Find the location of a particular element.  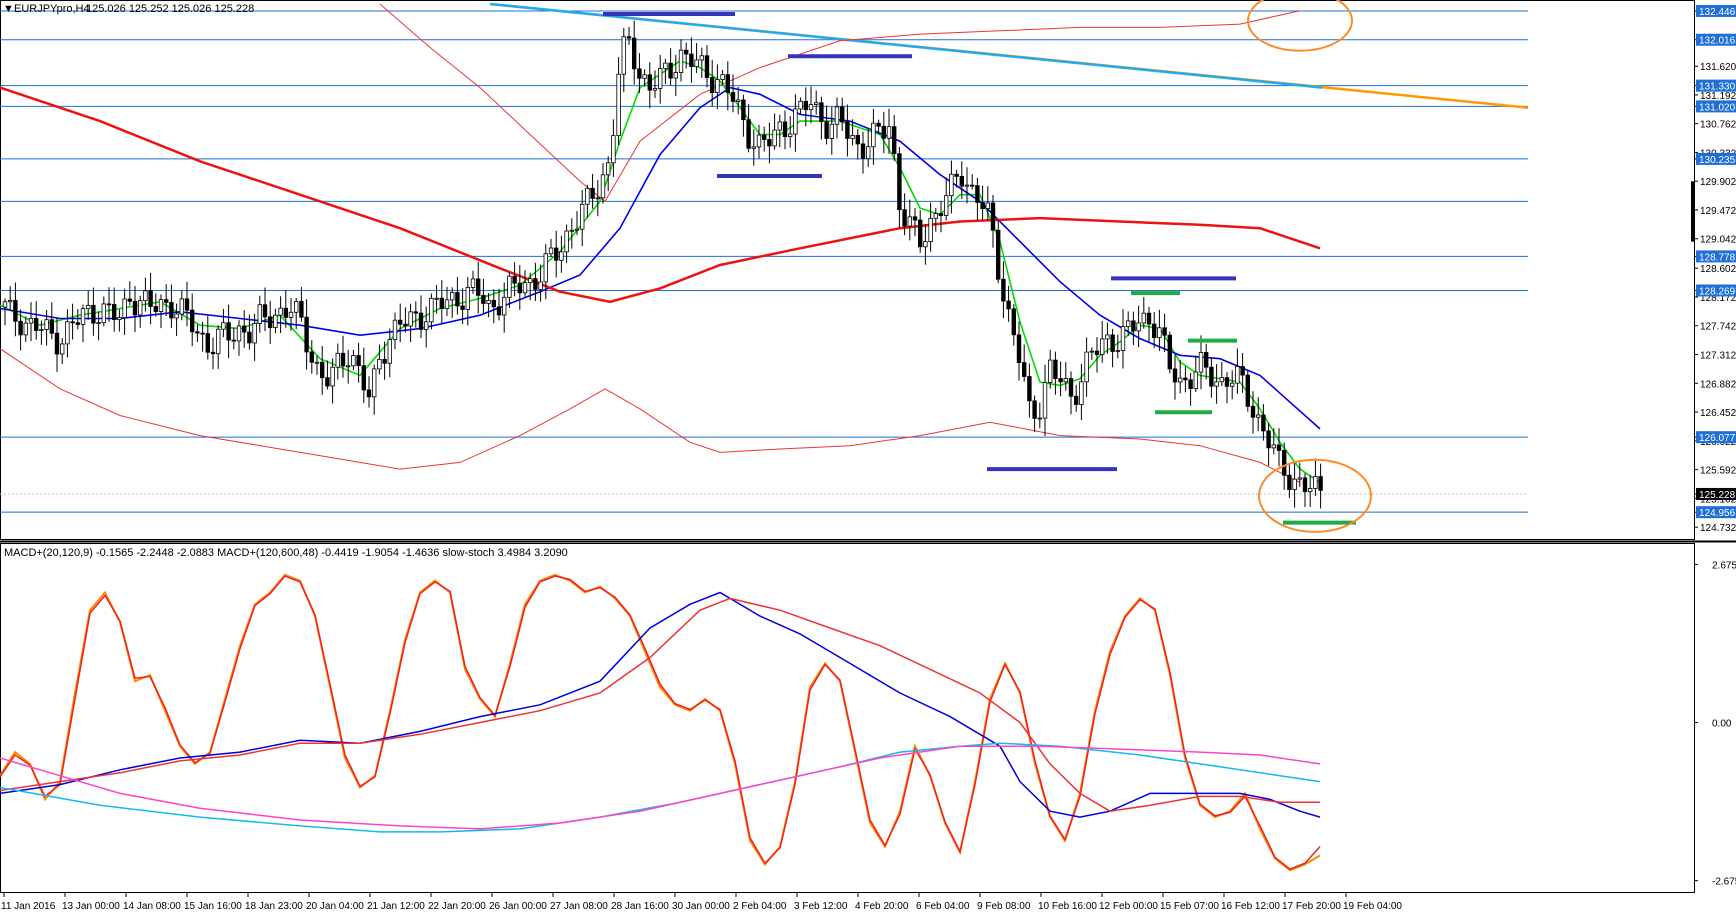

trendlines is located at coordinates (1009, 55).